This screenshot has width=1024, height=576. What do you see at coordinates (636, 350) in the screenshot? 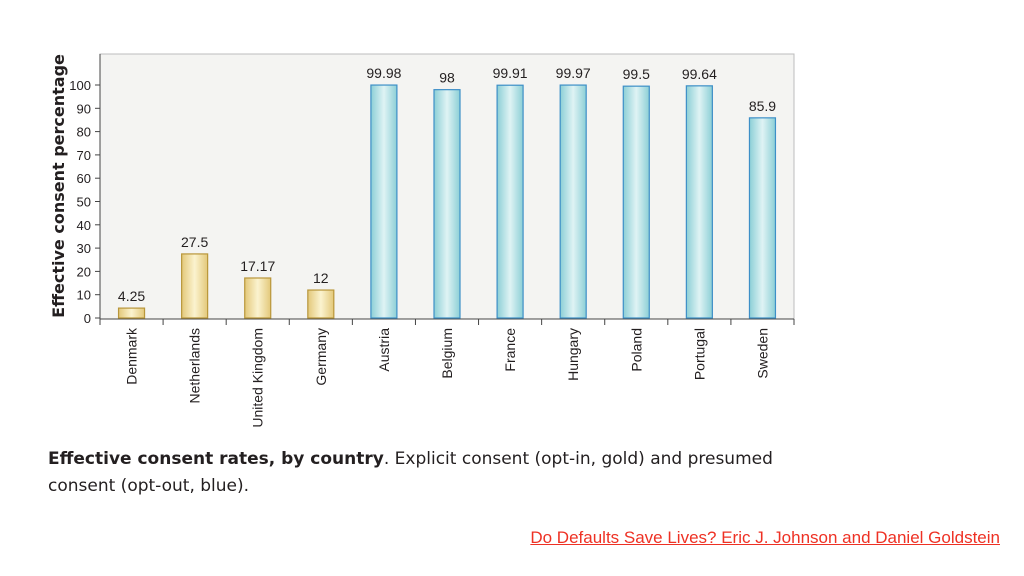
I see `x-tick-label: Poland` at bounding box center [636, 350].